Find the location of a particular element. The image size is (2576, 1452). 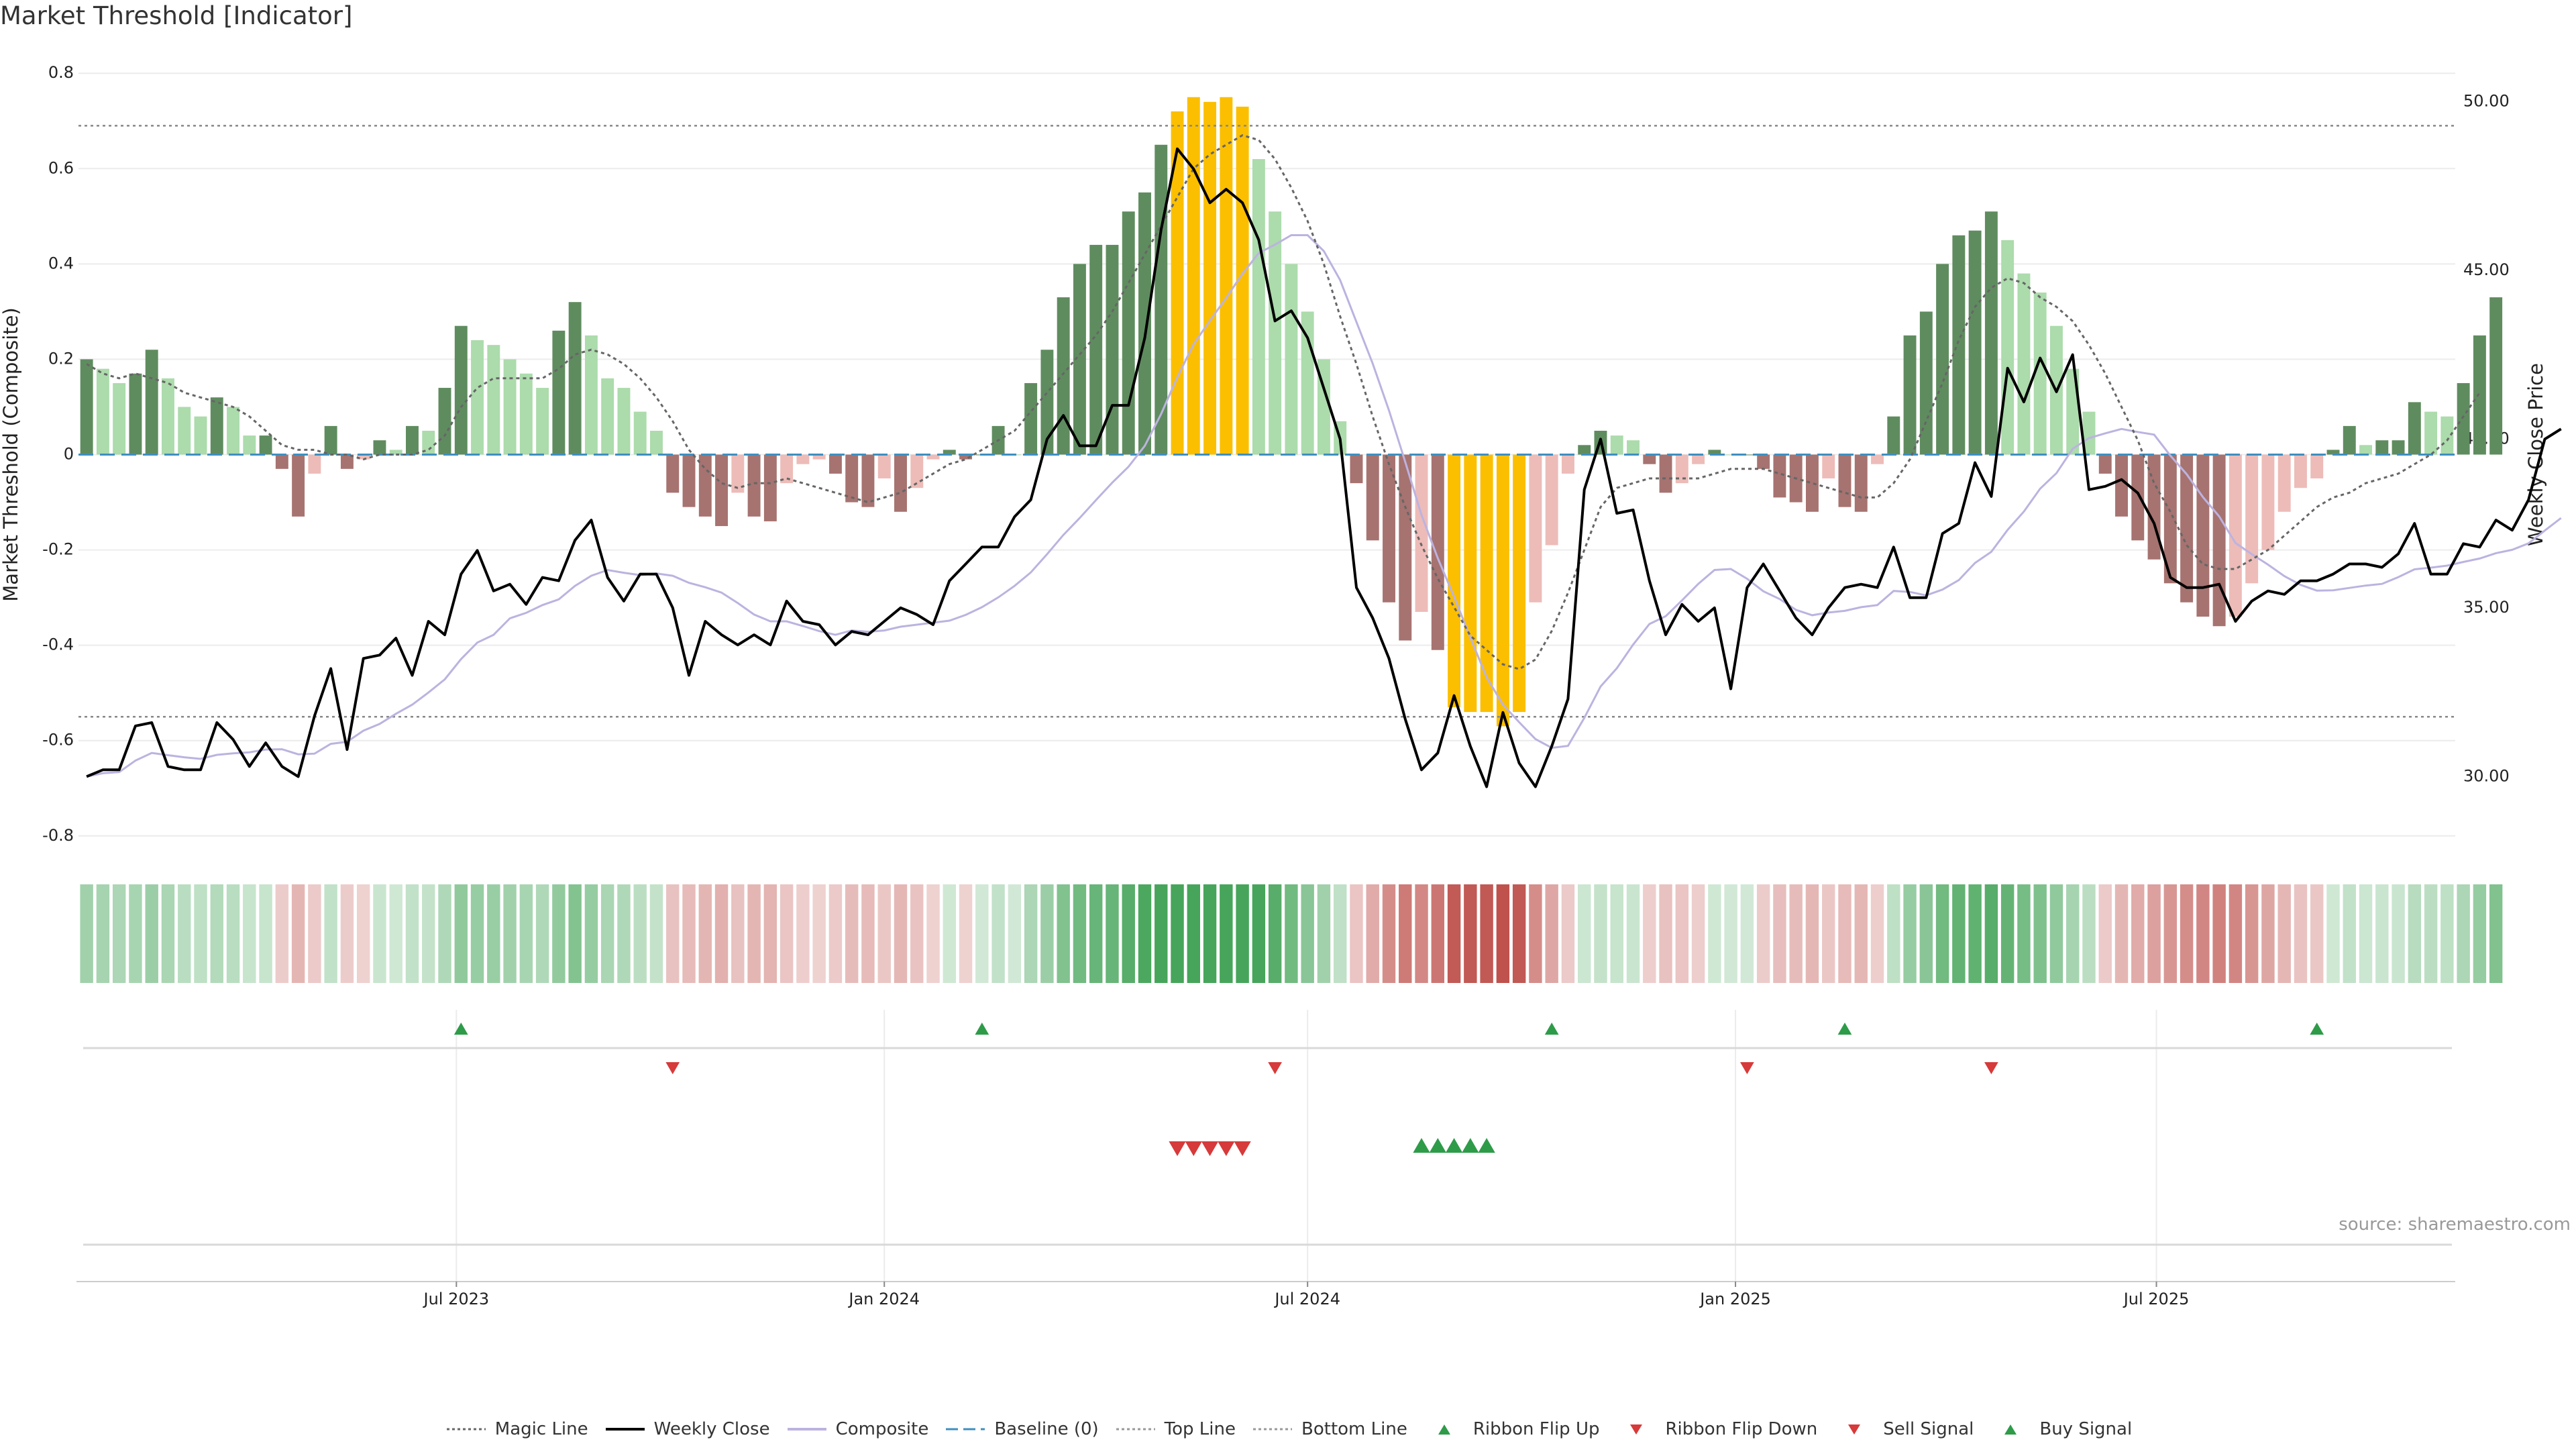

legend-label: Top Line is located at coordinates (1200, 1429).